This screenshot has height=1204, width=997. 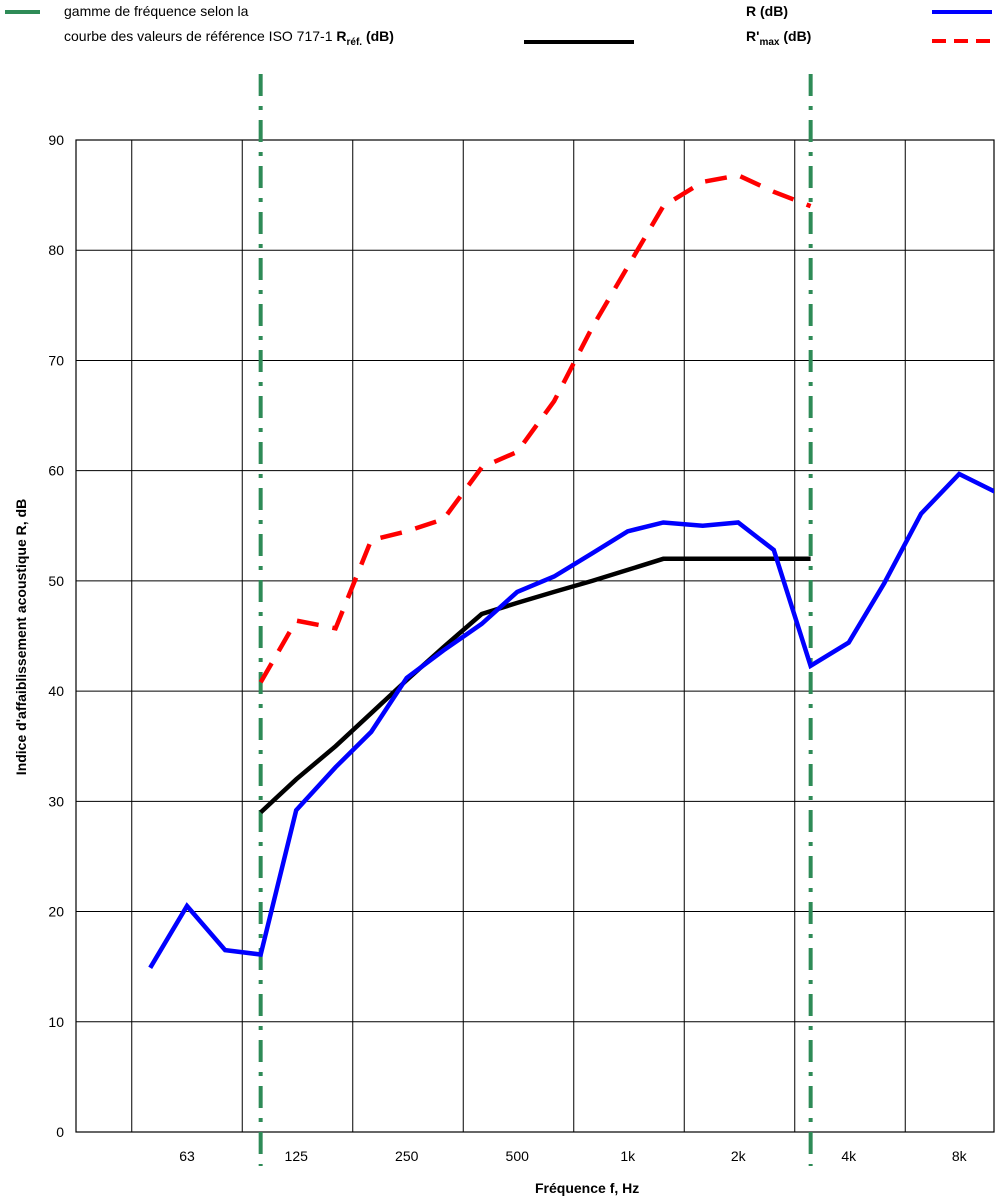 What do you see at coordinates (56, 1022) in the screenshot?
I see `y-tick-label: 10` at bounding box center [56, 1022].